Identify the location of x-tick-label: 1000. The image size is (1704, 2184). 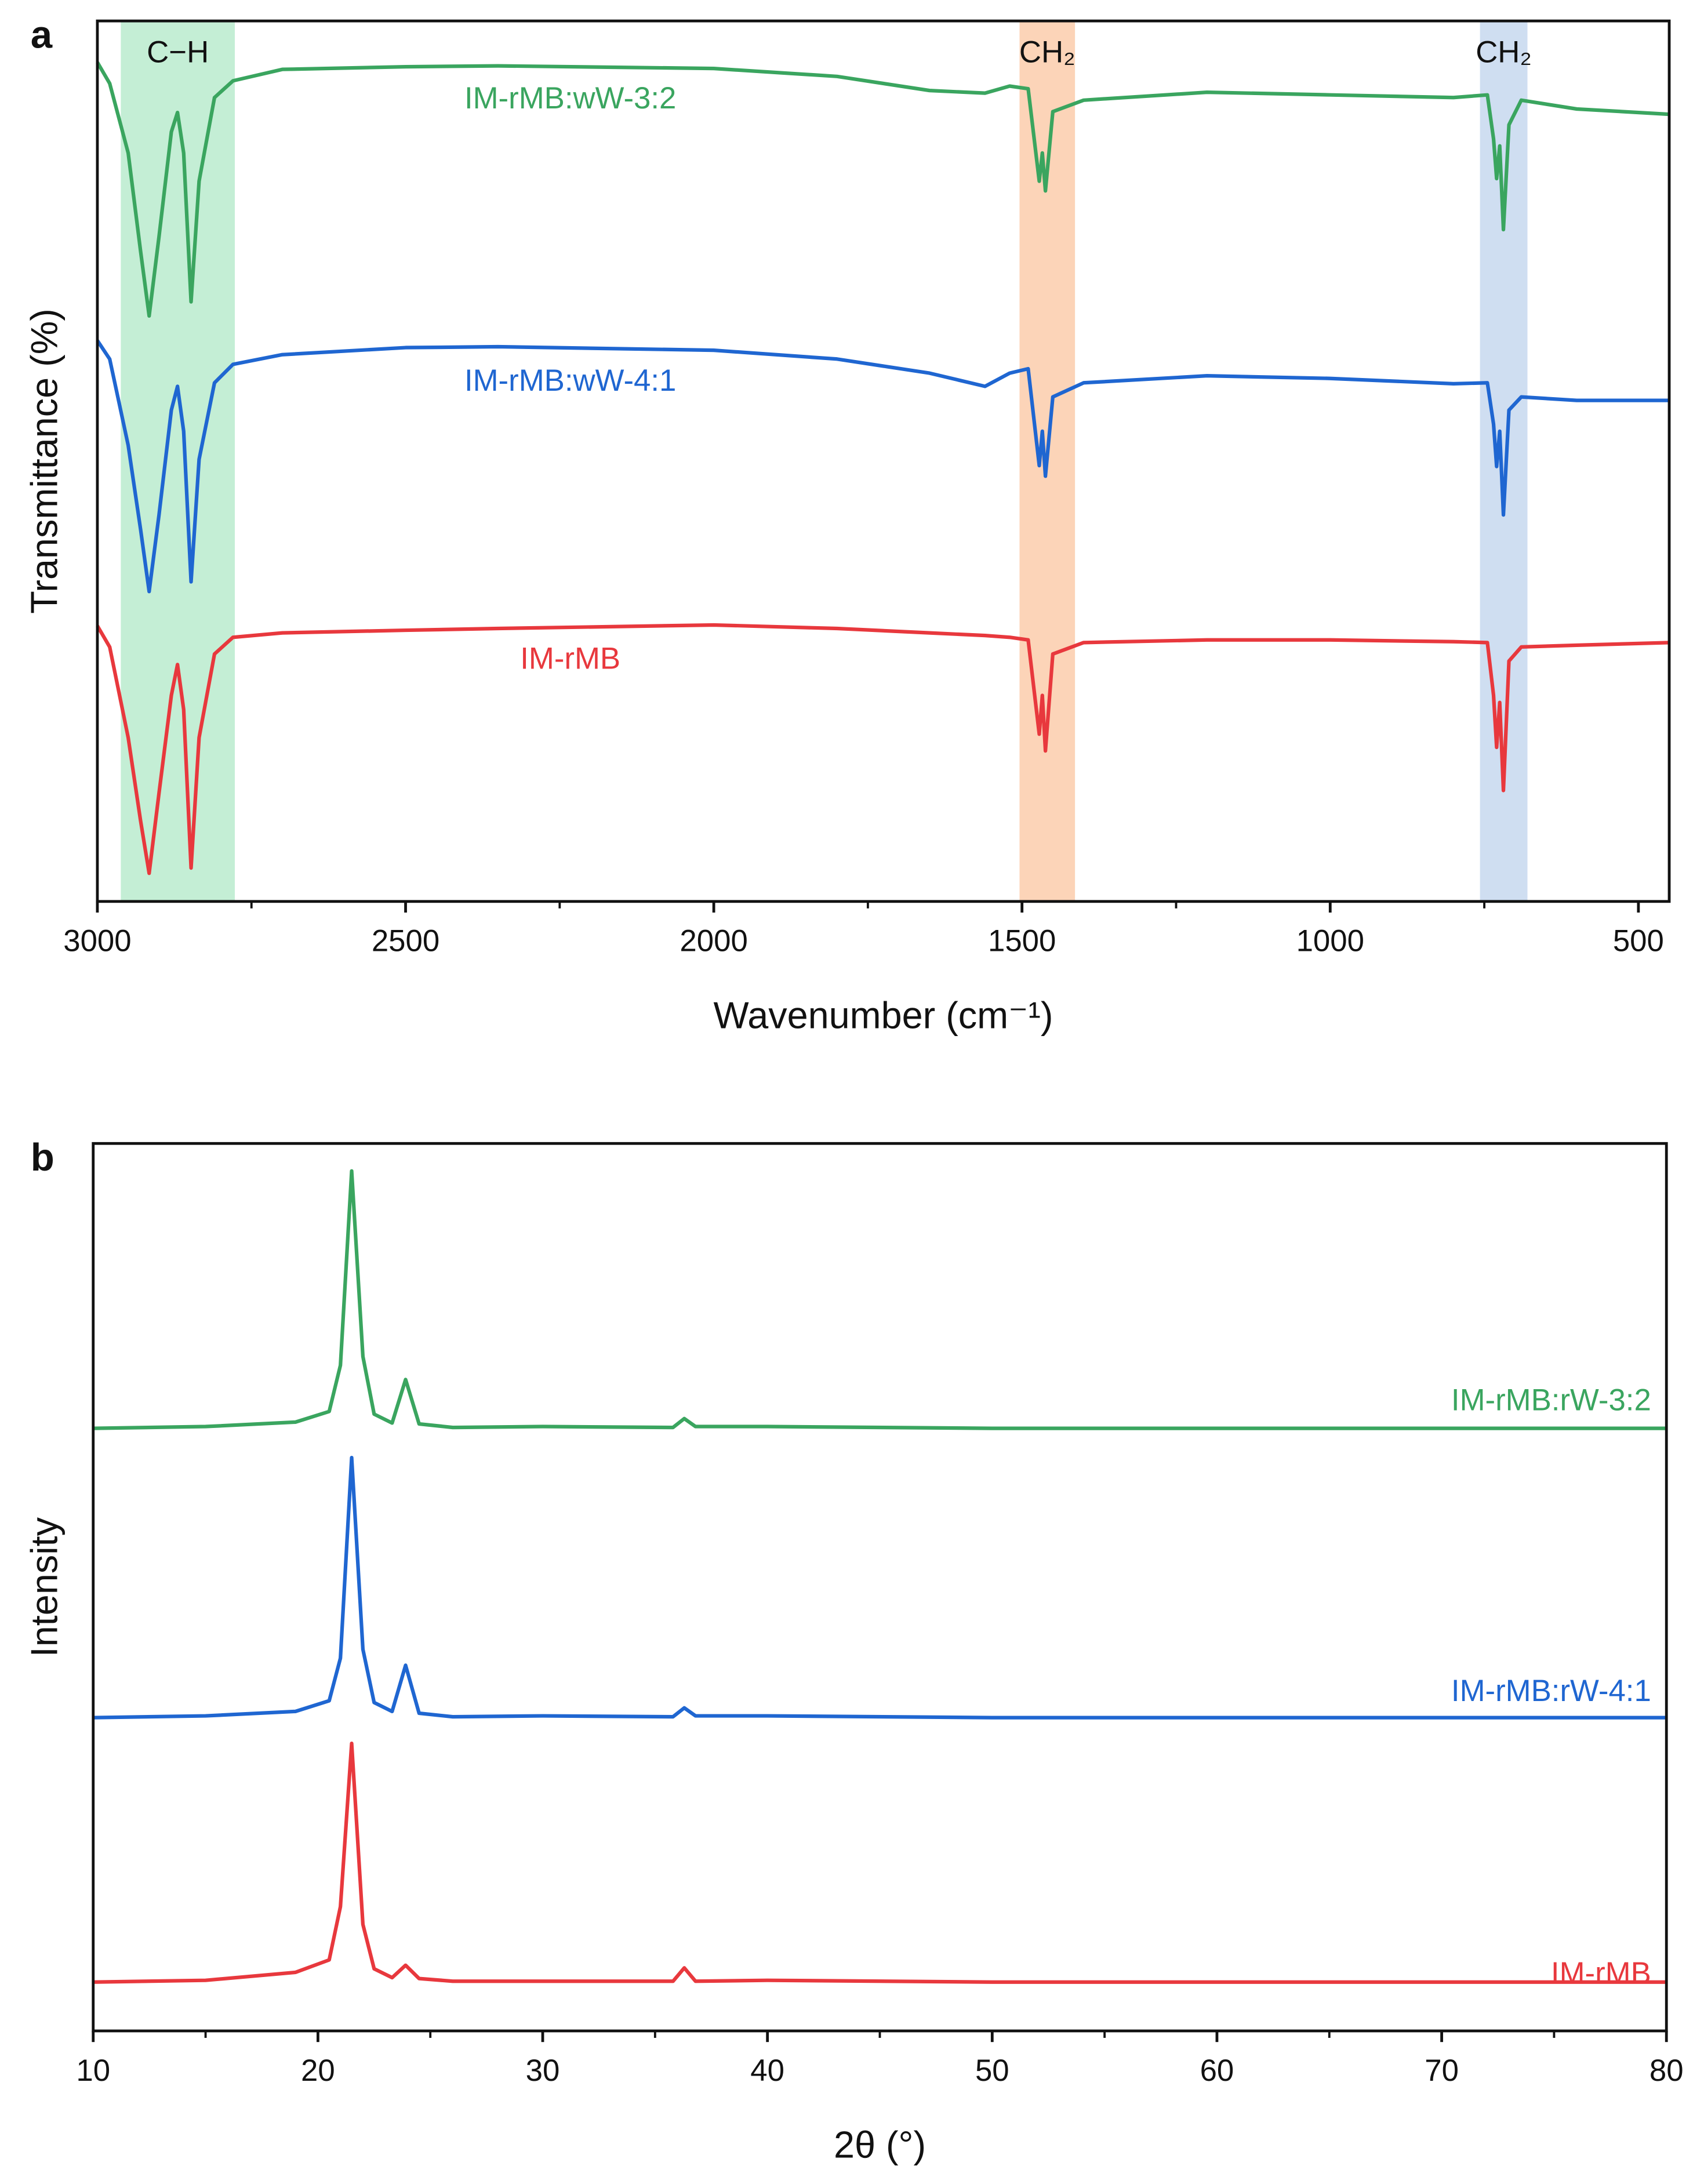
(1330, 941).